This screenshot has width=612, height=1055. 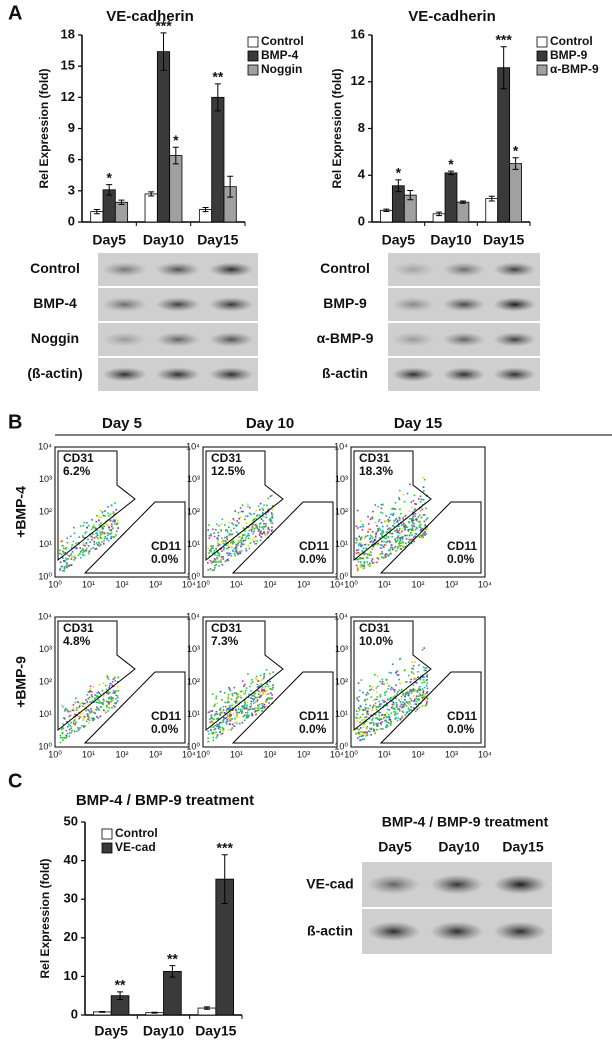 I want to click on y-tick-label: 50, so click(x=71, y=820).